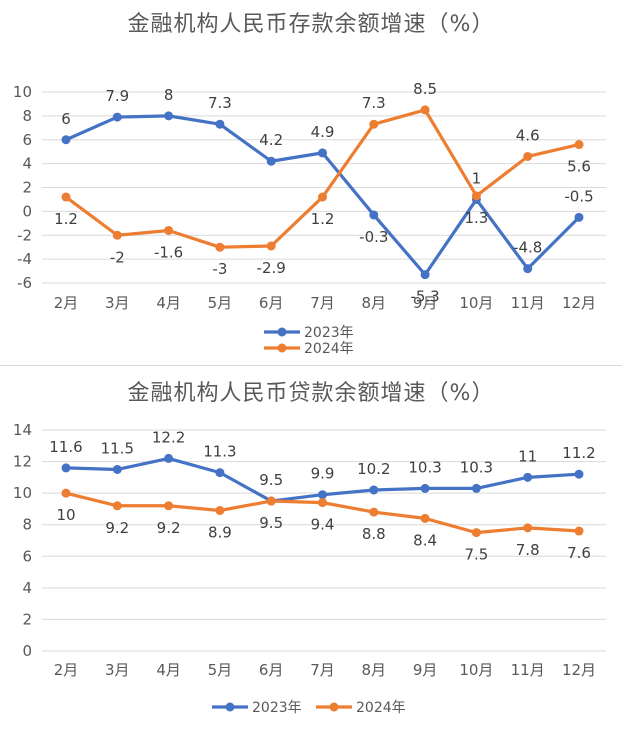 Image resolution: width=622 pixels, height=734 pixels. Describe the element at coordinates (579, 167) in the screenshot. I see `data-label: 5.6` at that location.